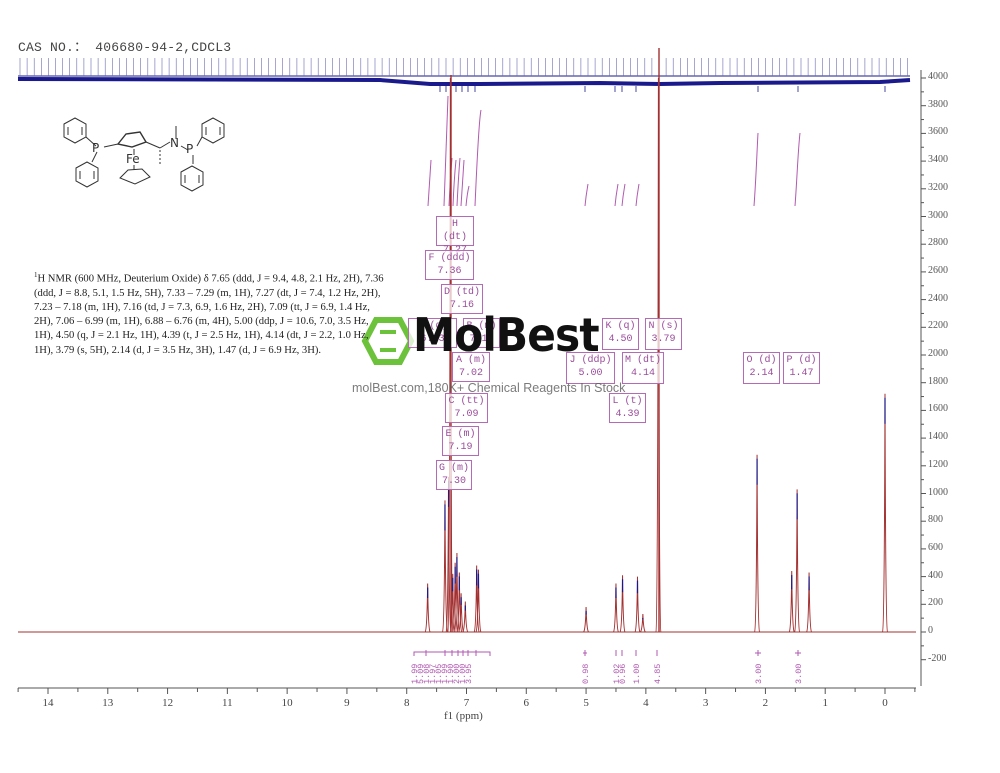 This screenshot has width=1000, height=773. What do you see at coordinates (938, 326) in the screenshot?
I see `y-tick-label: 2200` at bounding box center [938, 326].